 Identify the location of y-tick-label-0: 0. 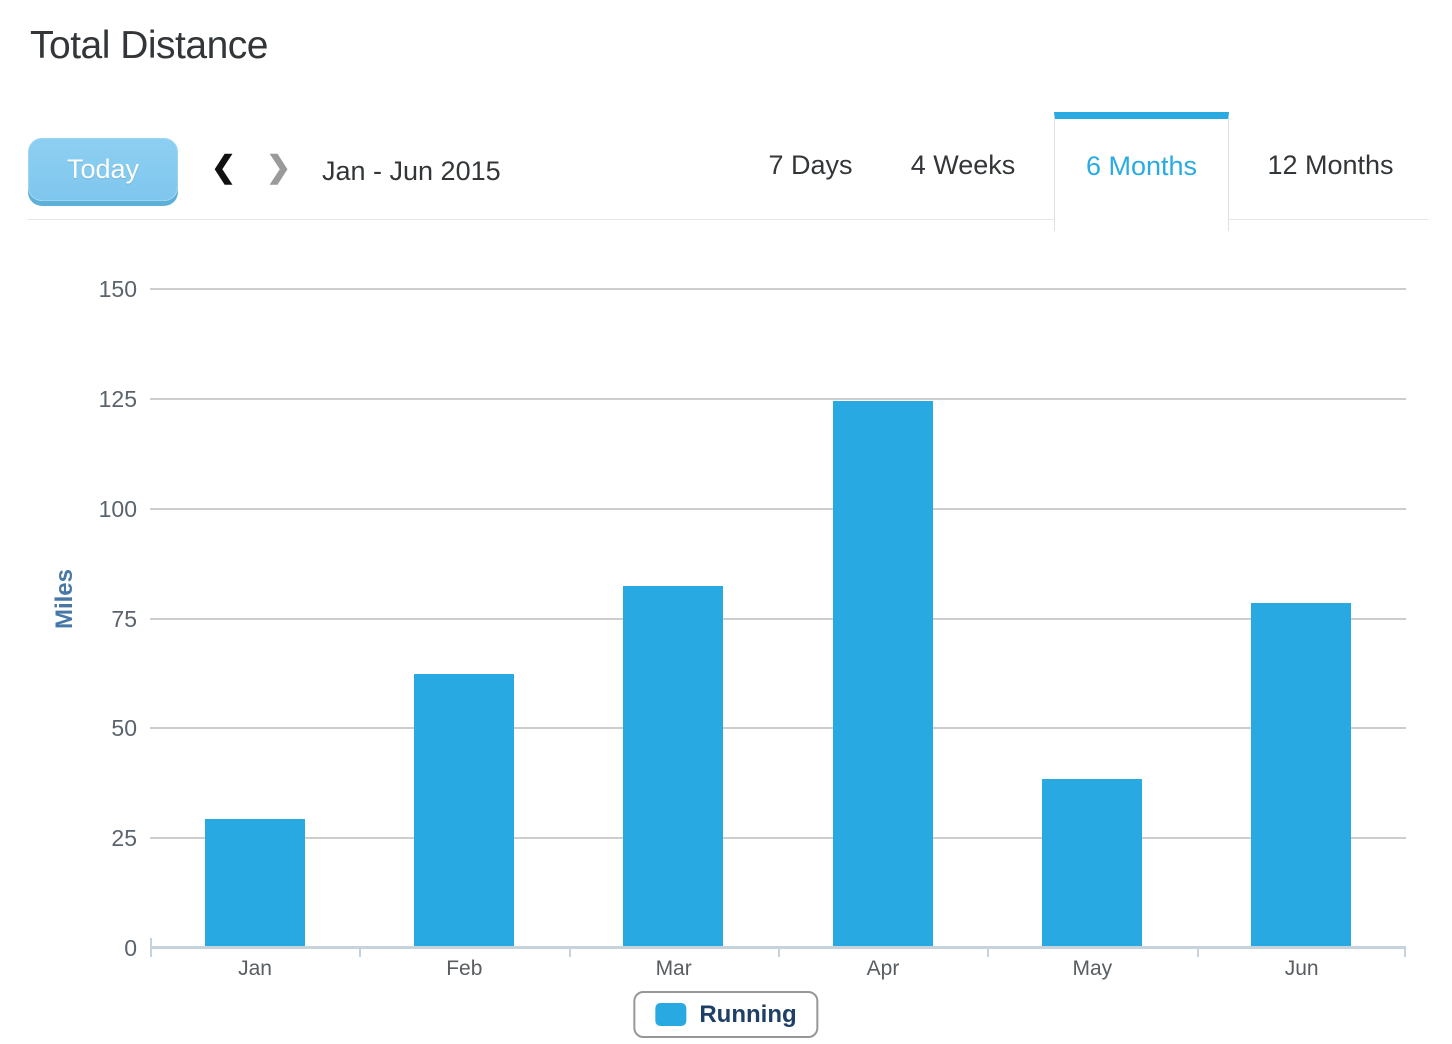
(130, 948).